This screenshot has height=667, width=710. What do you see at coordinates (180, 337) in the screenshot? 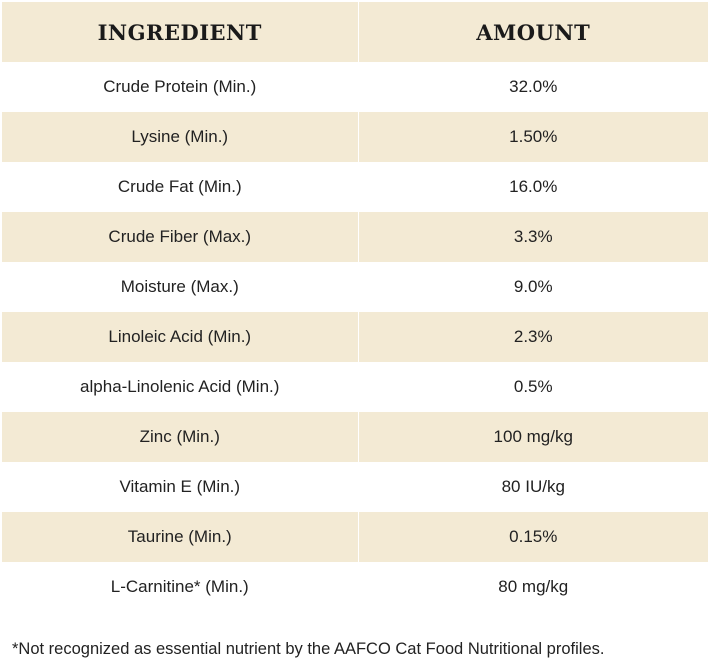
I see `ingredient-cell: Linoleic Acid (Min.)` at bounding box center [180, 337].